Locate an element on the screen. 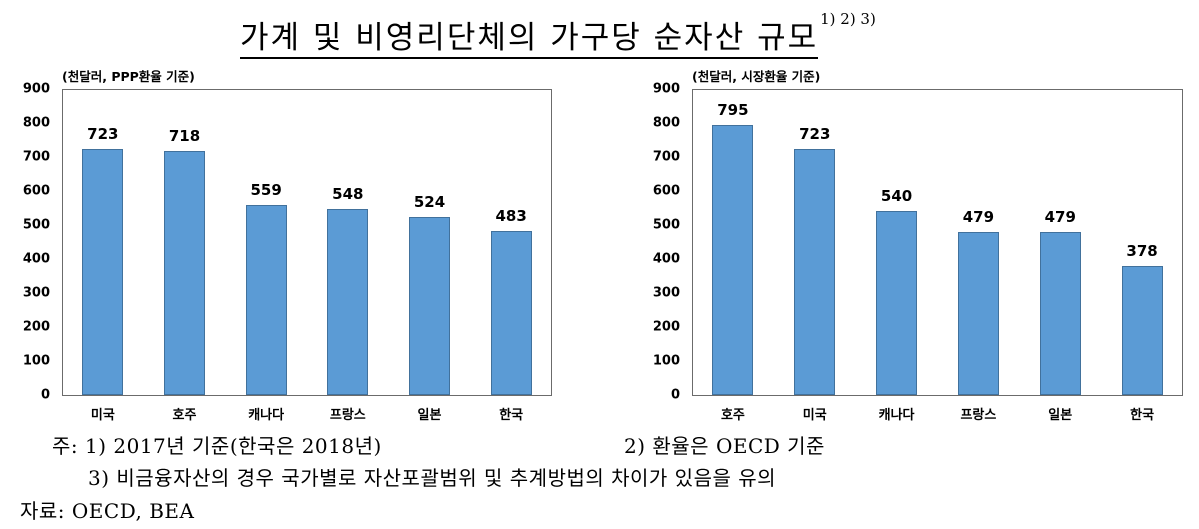  source-note: 자료: OECD, BEA is located at coordinates (107, 511).